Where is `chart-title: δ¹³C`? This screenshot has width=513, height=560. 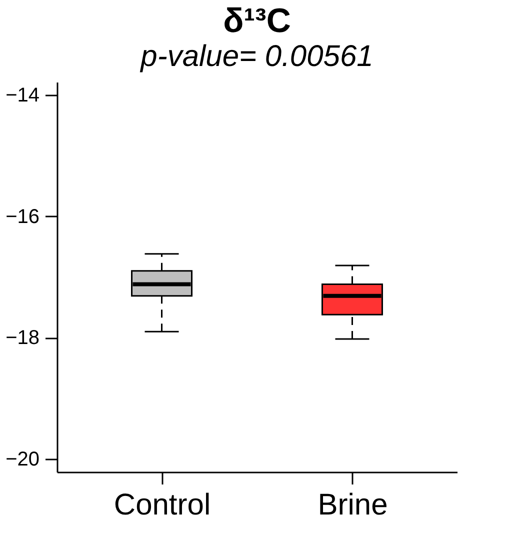 chart-title: δ¹³C is located at coordinates (257, 21).